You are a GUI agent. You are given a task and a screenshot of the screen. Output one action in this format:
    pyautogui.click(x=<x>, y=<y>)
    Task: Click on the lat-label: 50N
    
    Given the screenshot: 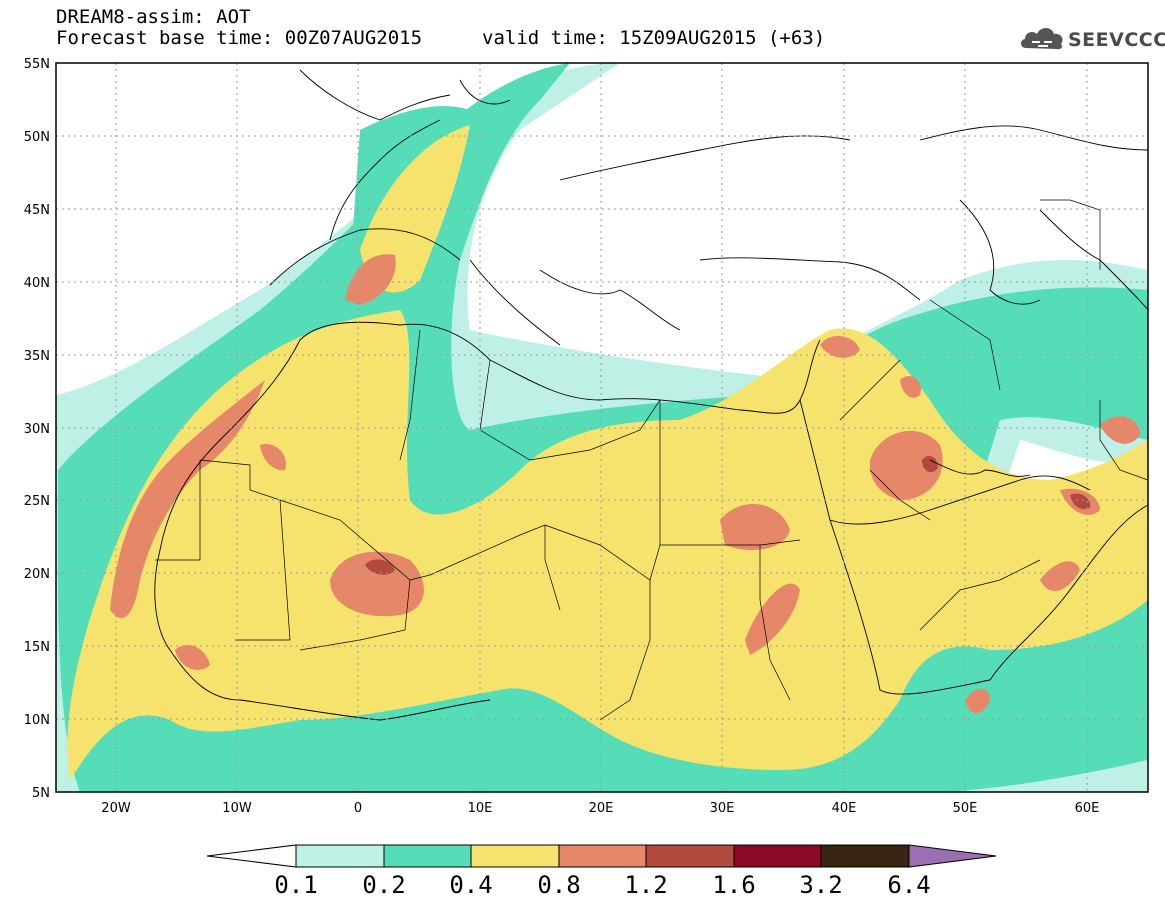 What is the action you would take?
    pyautogui.click(x=37, y=137)
    